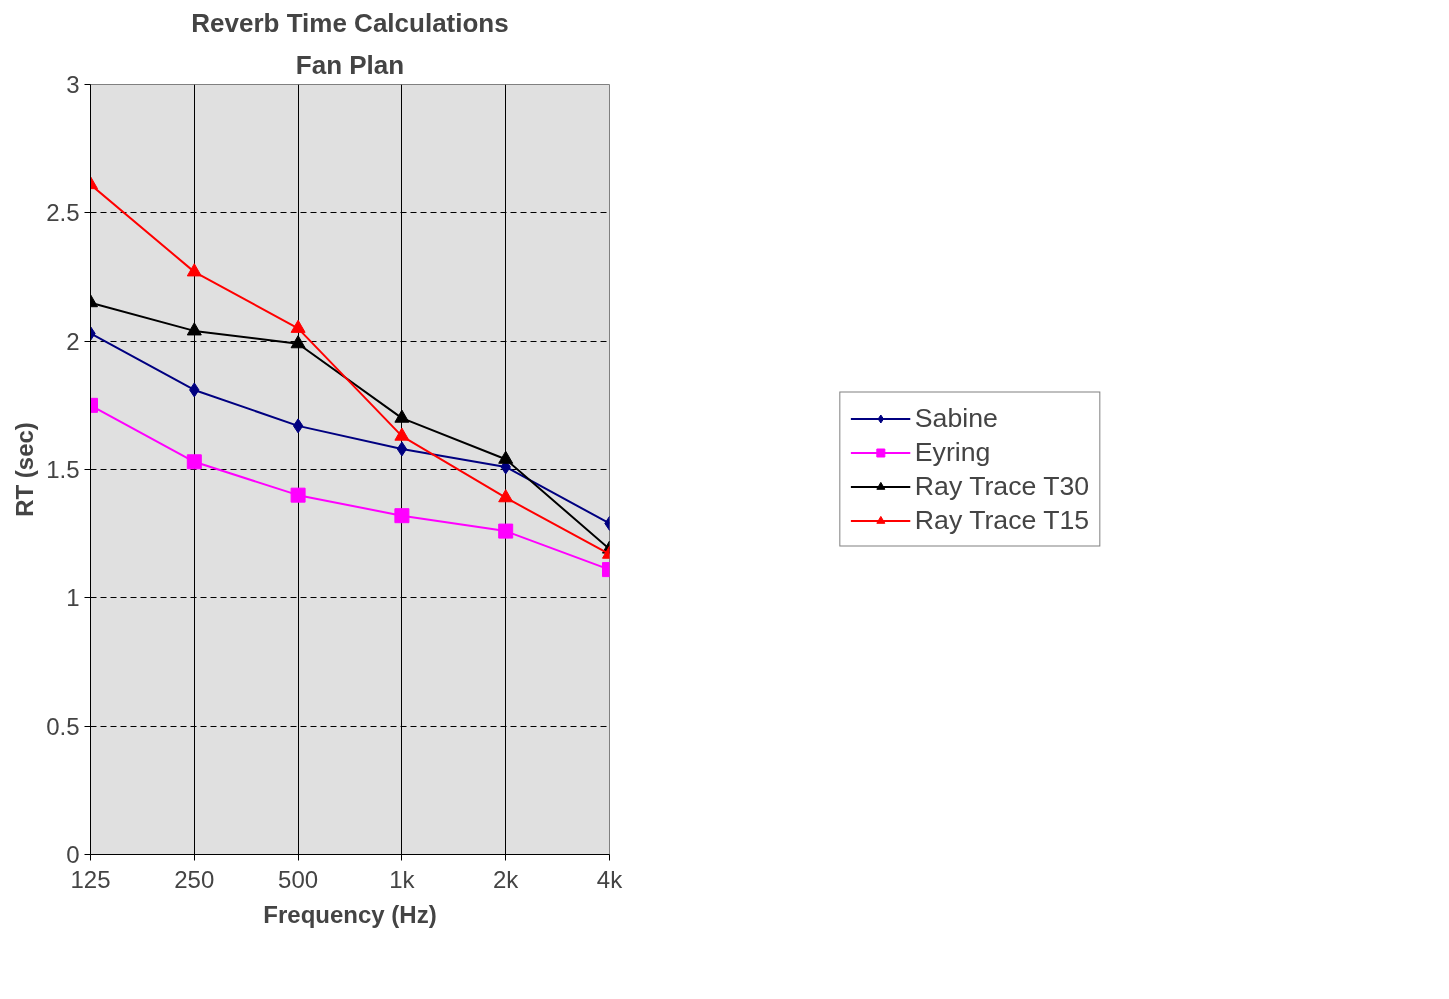  I want to click on legend-label: Ray Trace T15, so click(1002, 520).